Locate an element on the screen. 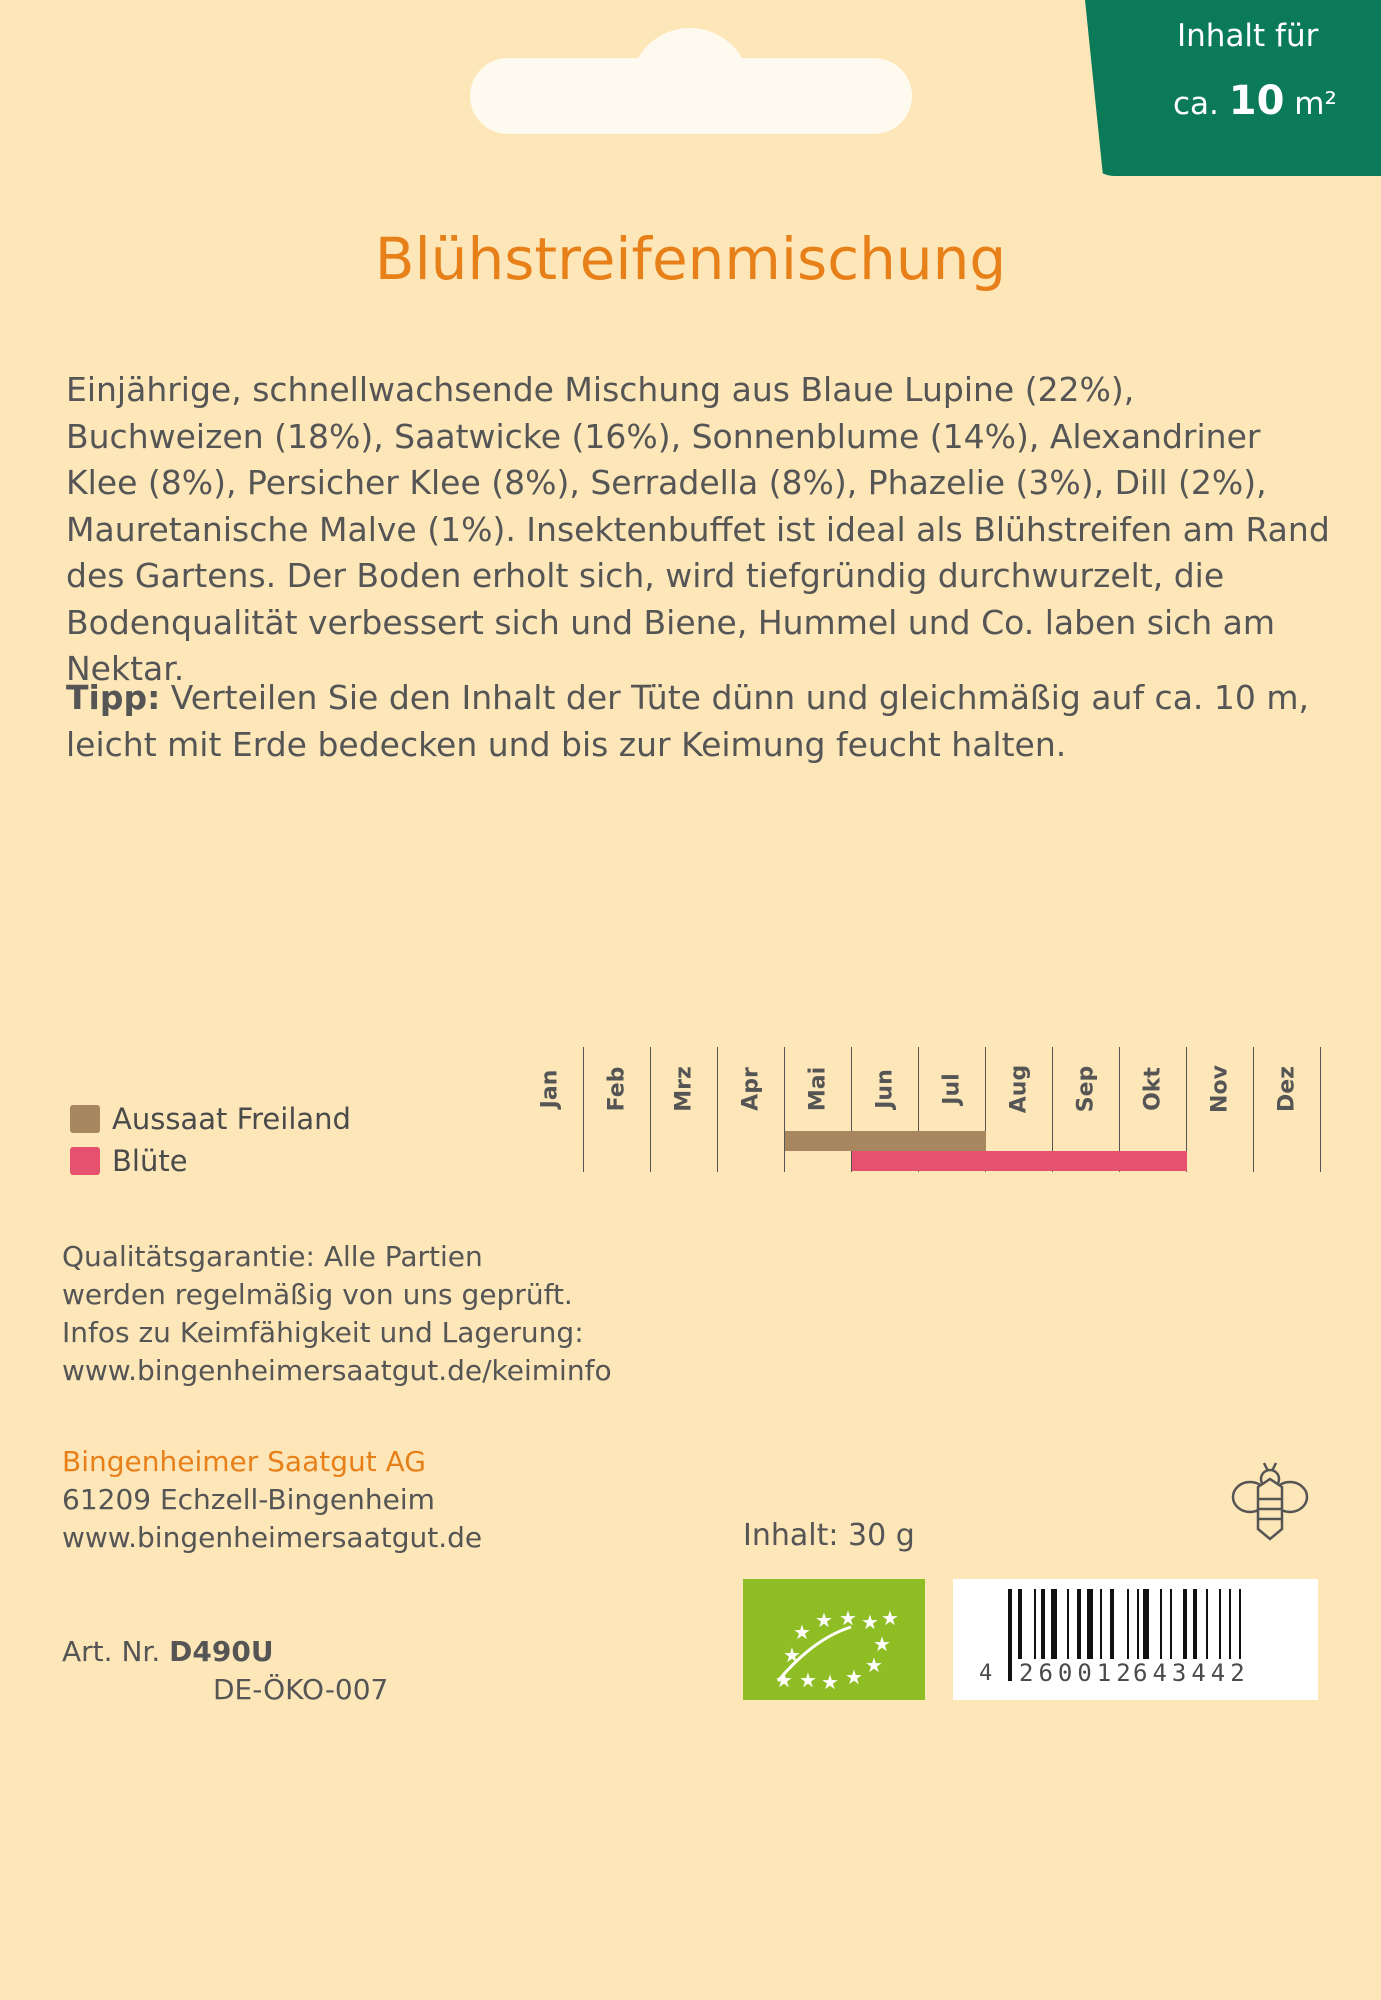  barcode: 4 260012 643442 is located at coordinates (1135, 1639).